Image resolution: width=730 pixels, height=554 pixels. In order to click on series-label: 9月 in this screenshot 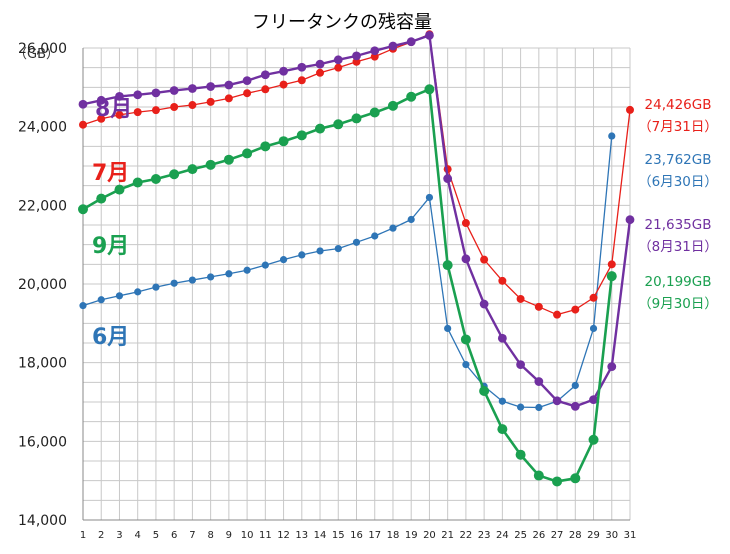, I will do `click(110, 246)`.